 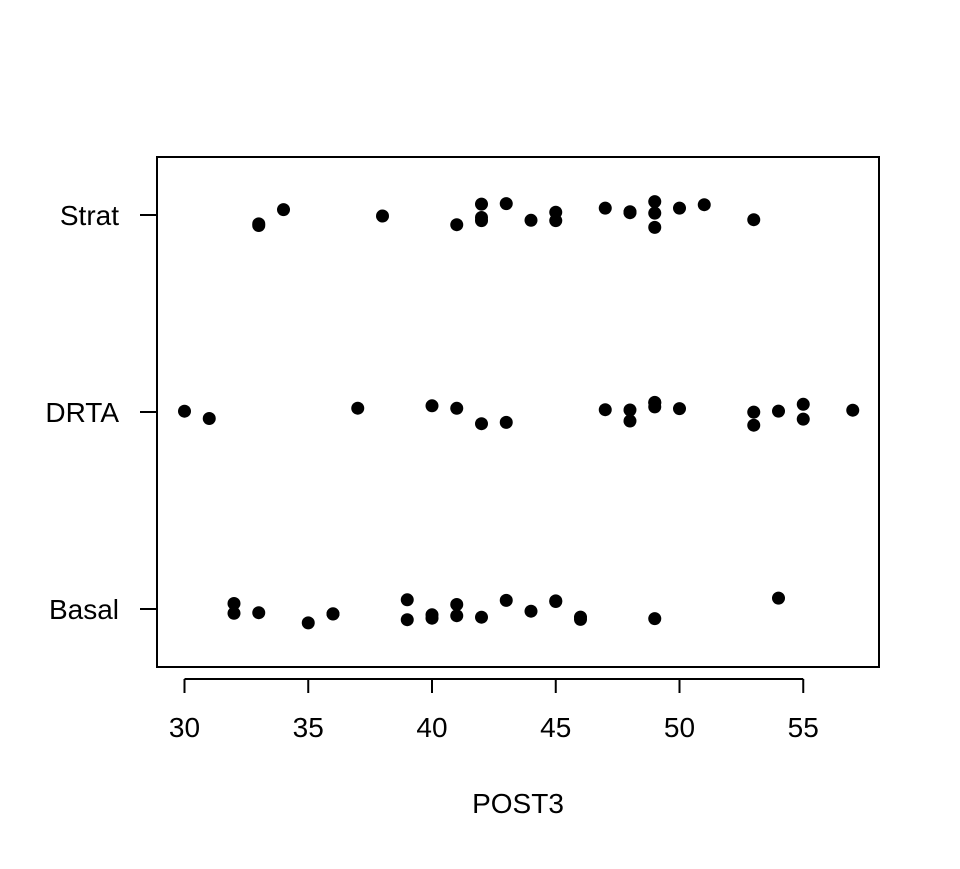 I want to click on x-tick-label: 45, so click(x=555, y=727).